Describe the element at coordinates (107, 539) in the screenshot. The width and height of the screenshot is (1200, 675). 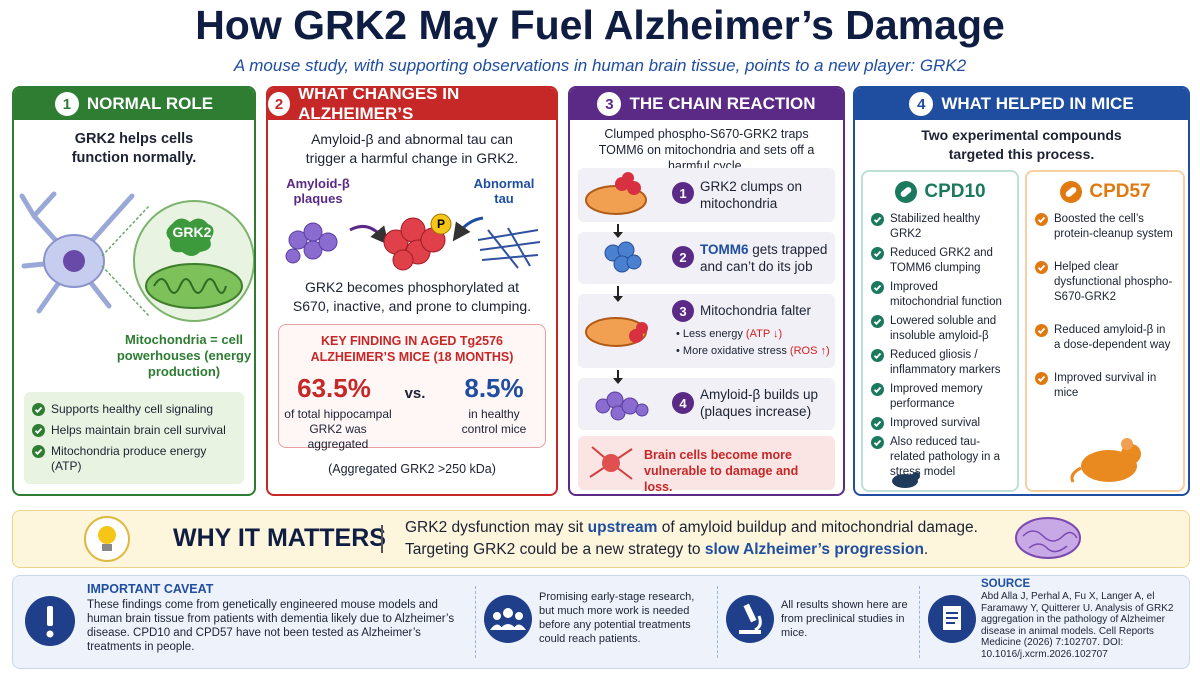
I see `lightbulb-icon` at that location.